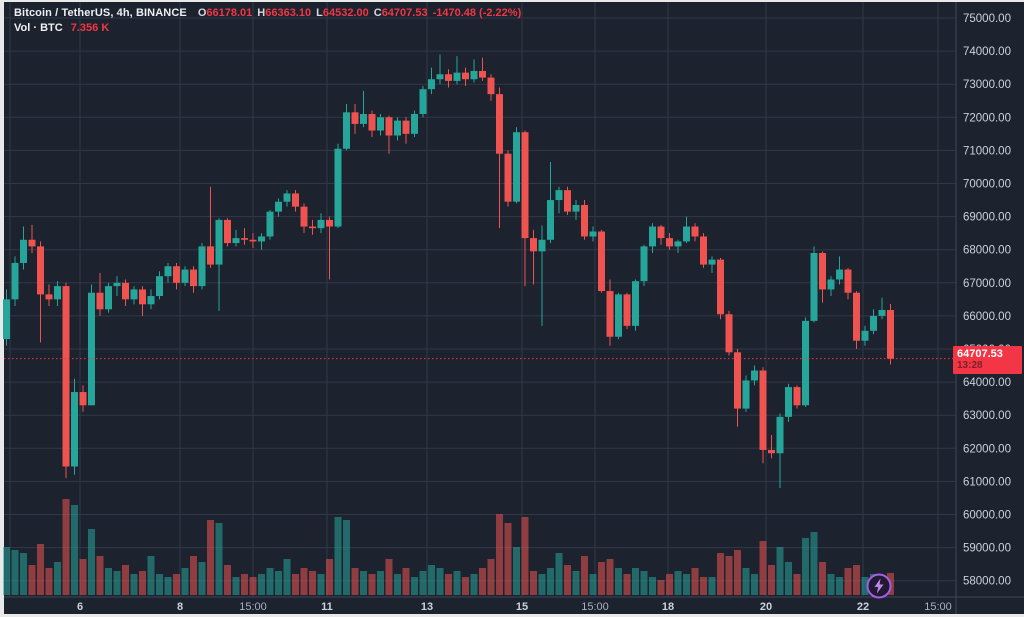 Image resolution: width=1024 pixels, height=617 pixels. What do you see at coordinates (100, 13) in the screenshot?
I see `symbol-title: Bitcoin / TetherUS, 4h, BINANCE` at bounding box center [100, 13].